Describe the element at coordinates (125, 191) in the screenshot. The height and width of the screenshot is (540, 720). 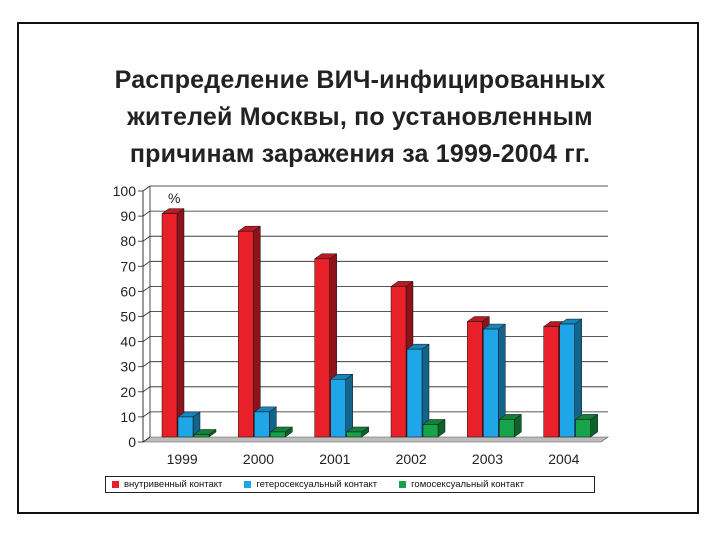
I see `y-tick-label: 100` at that location.